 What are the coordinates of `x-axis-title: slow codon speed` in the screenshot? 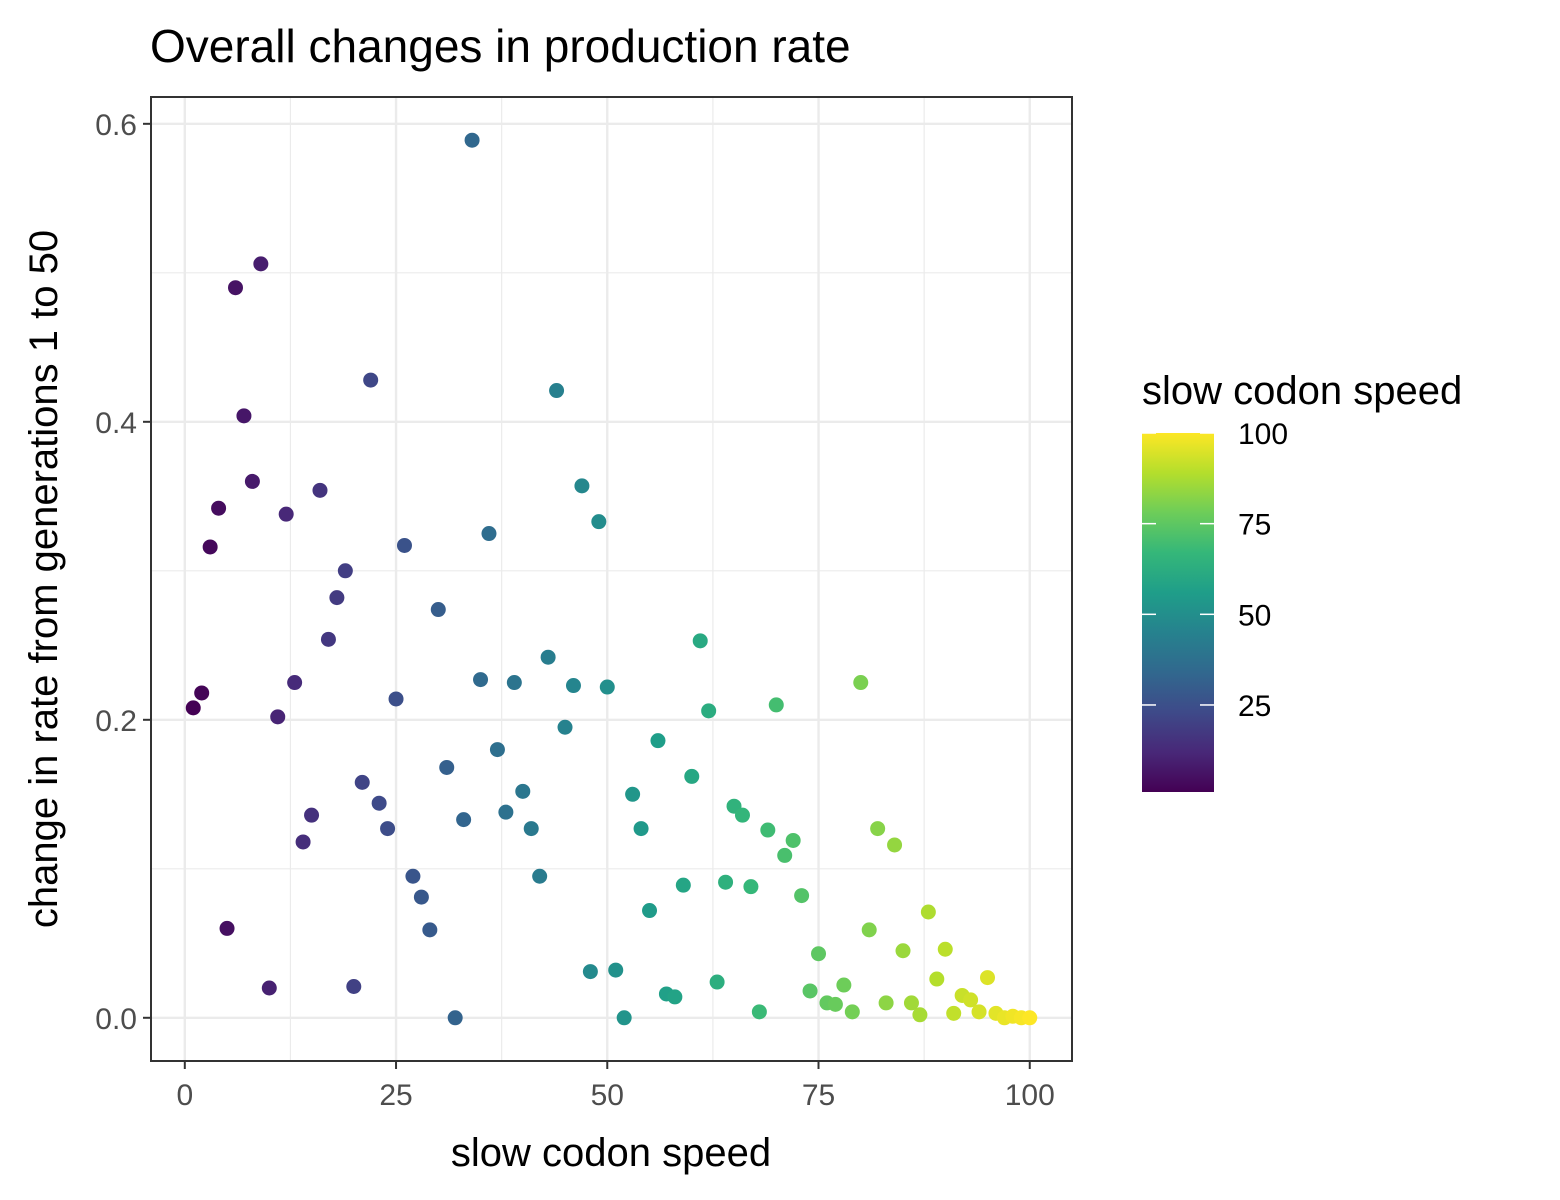 It's located at (611, 1153).